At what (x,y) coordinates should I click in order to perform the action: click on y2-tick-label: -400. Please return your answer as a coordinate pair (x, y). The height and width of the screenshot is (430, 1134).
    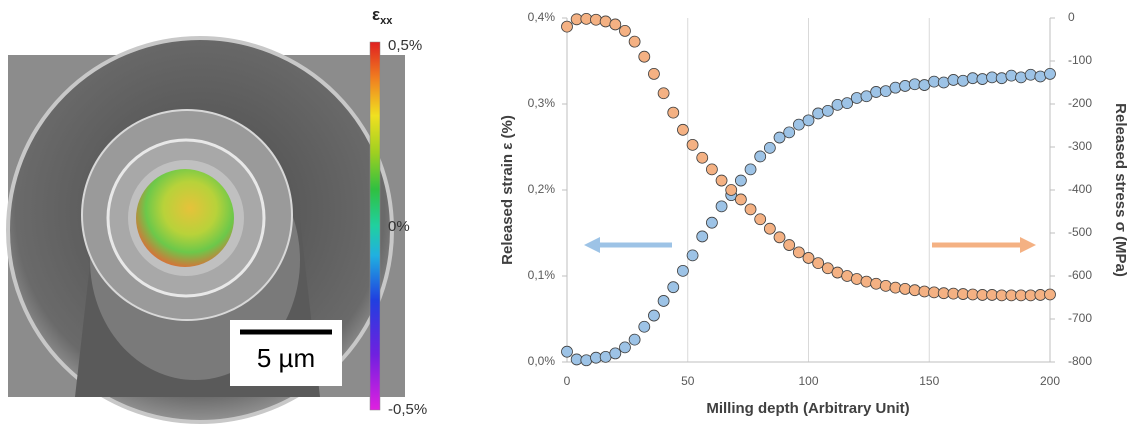
    Looking at the image, I should click on (1080, 189).